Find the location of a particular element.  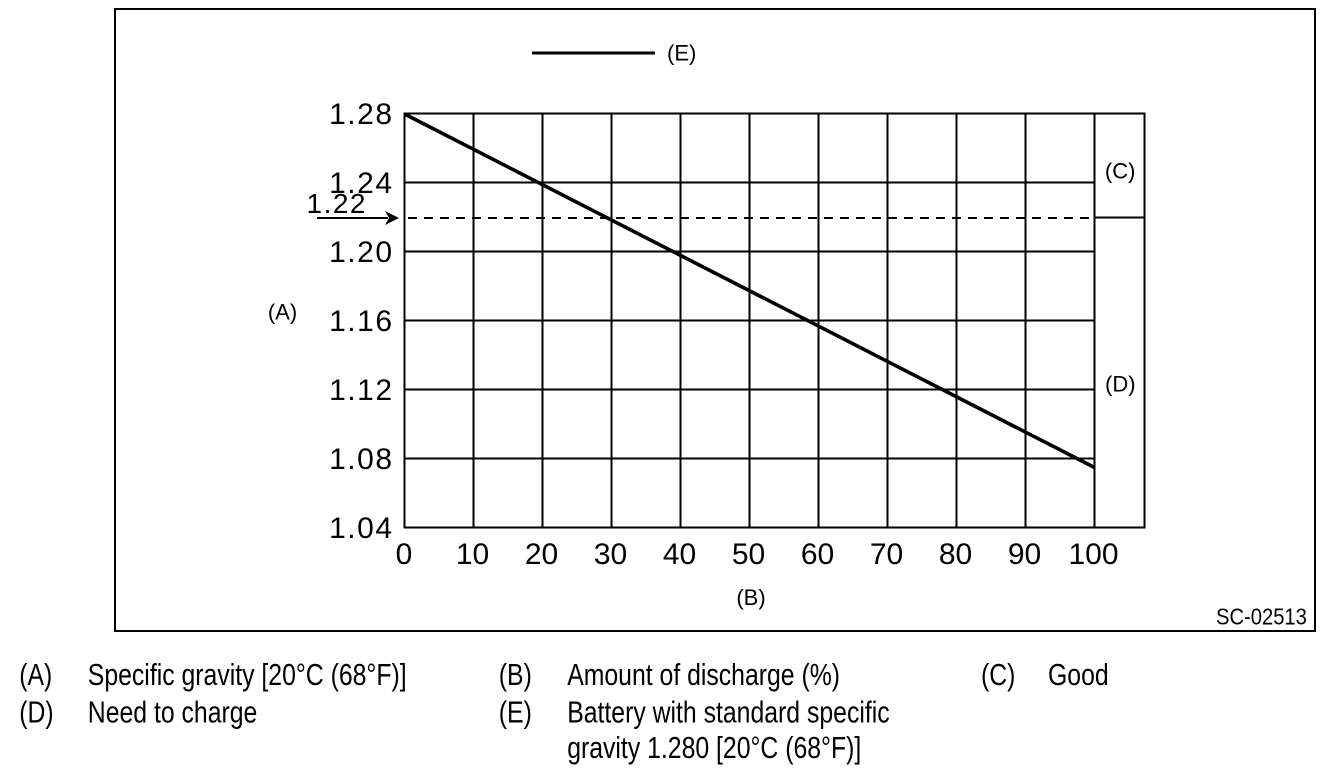

svg-text: 1.28 is located at coordinates (361, 114).